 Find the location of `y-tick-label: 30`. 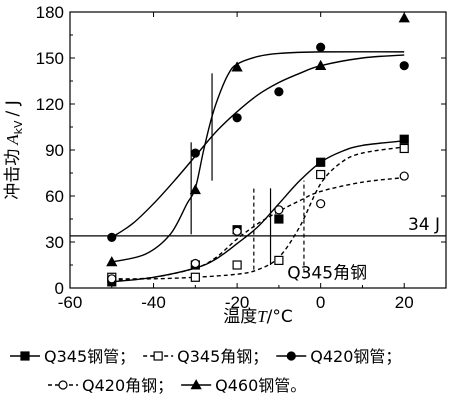

y-tick-label: 30 is located at coordinates (54, 242).